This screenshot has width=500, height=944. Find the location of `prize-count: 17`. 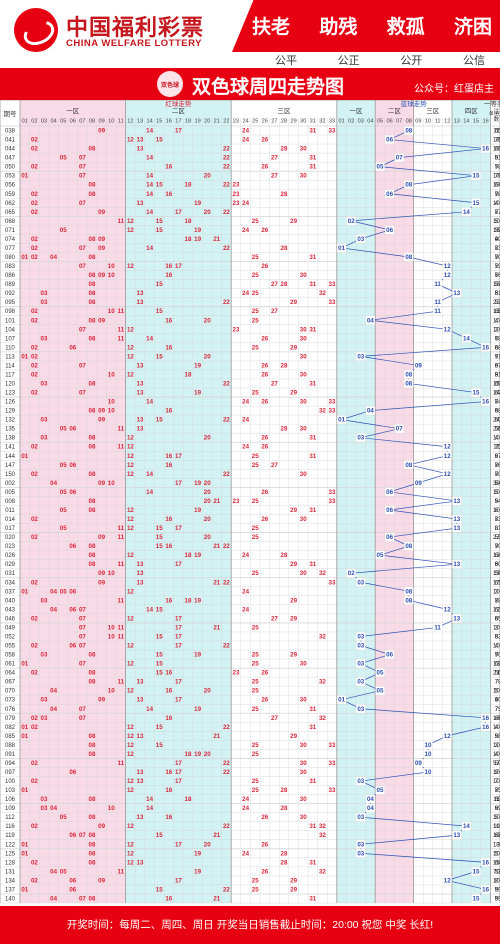

prize-count: 17 is located at coordinates (496, 583).